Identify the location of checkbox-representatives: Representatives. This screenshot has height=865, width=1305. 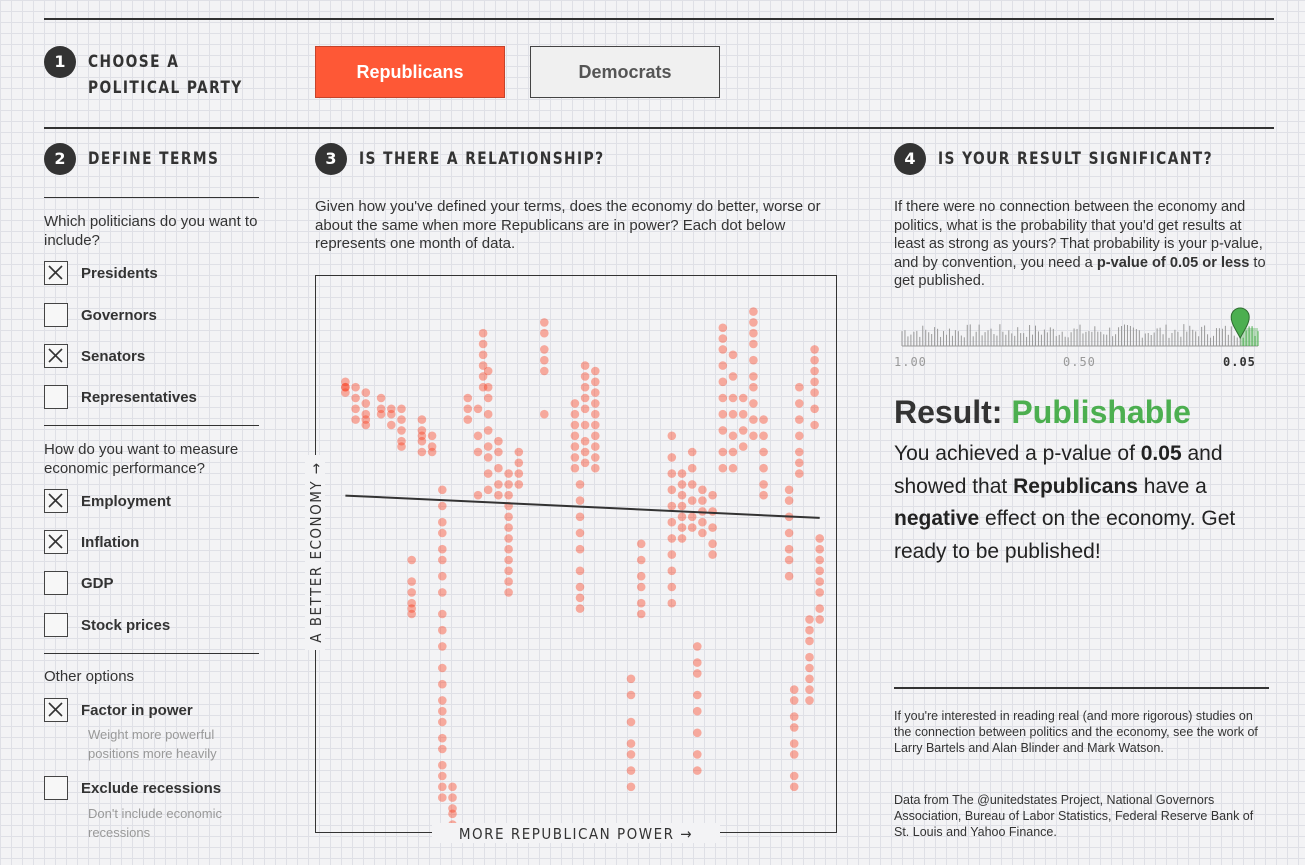
(120, 397).